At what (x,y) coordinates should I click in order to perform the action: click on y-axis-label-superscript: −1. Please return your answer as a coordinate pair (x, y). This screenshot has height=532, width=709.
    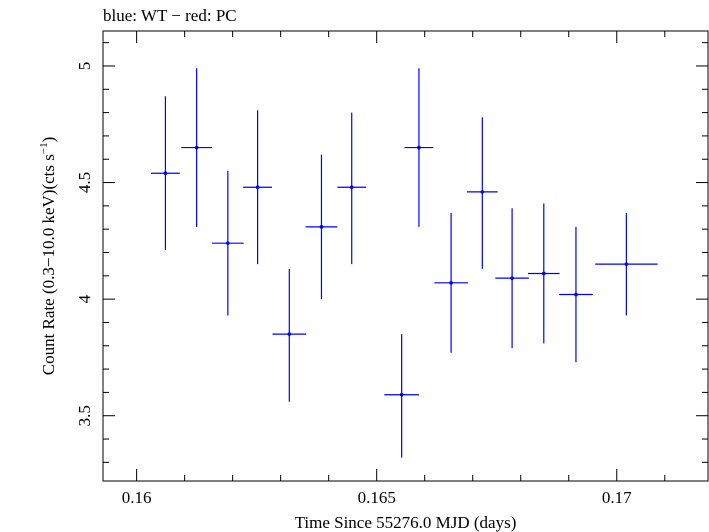
    Looking at the image, I should click on (44, 148).